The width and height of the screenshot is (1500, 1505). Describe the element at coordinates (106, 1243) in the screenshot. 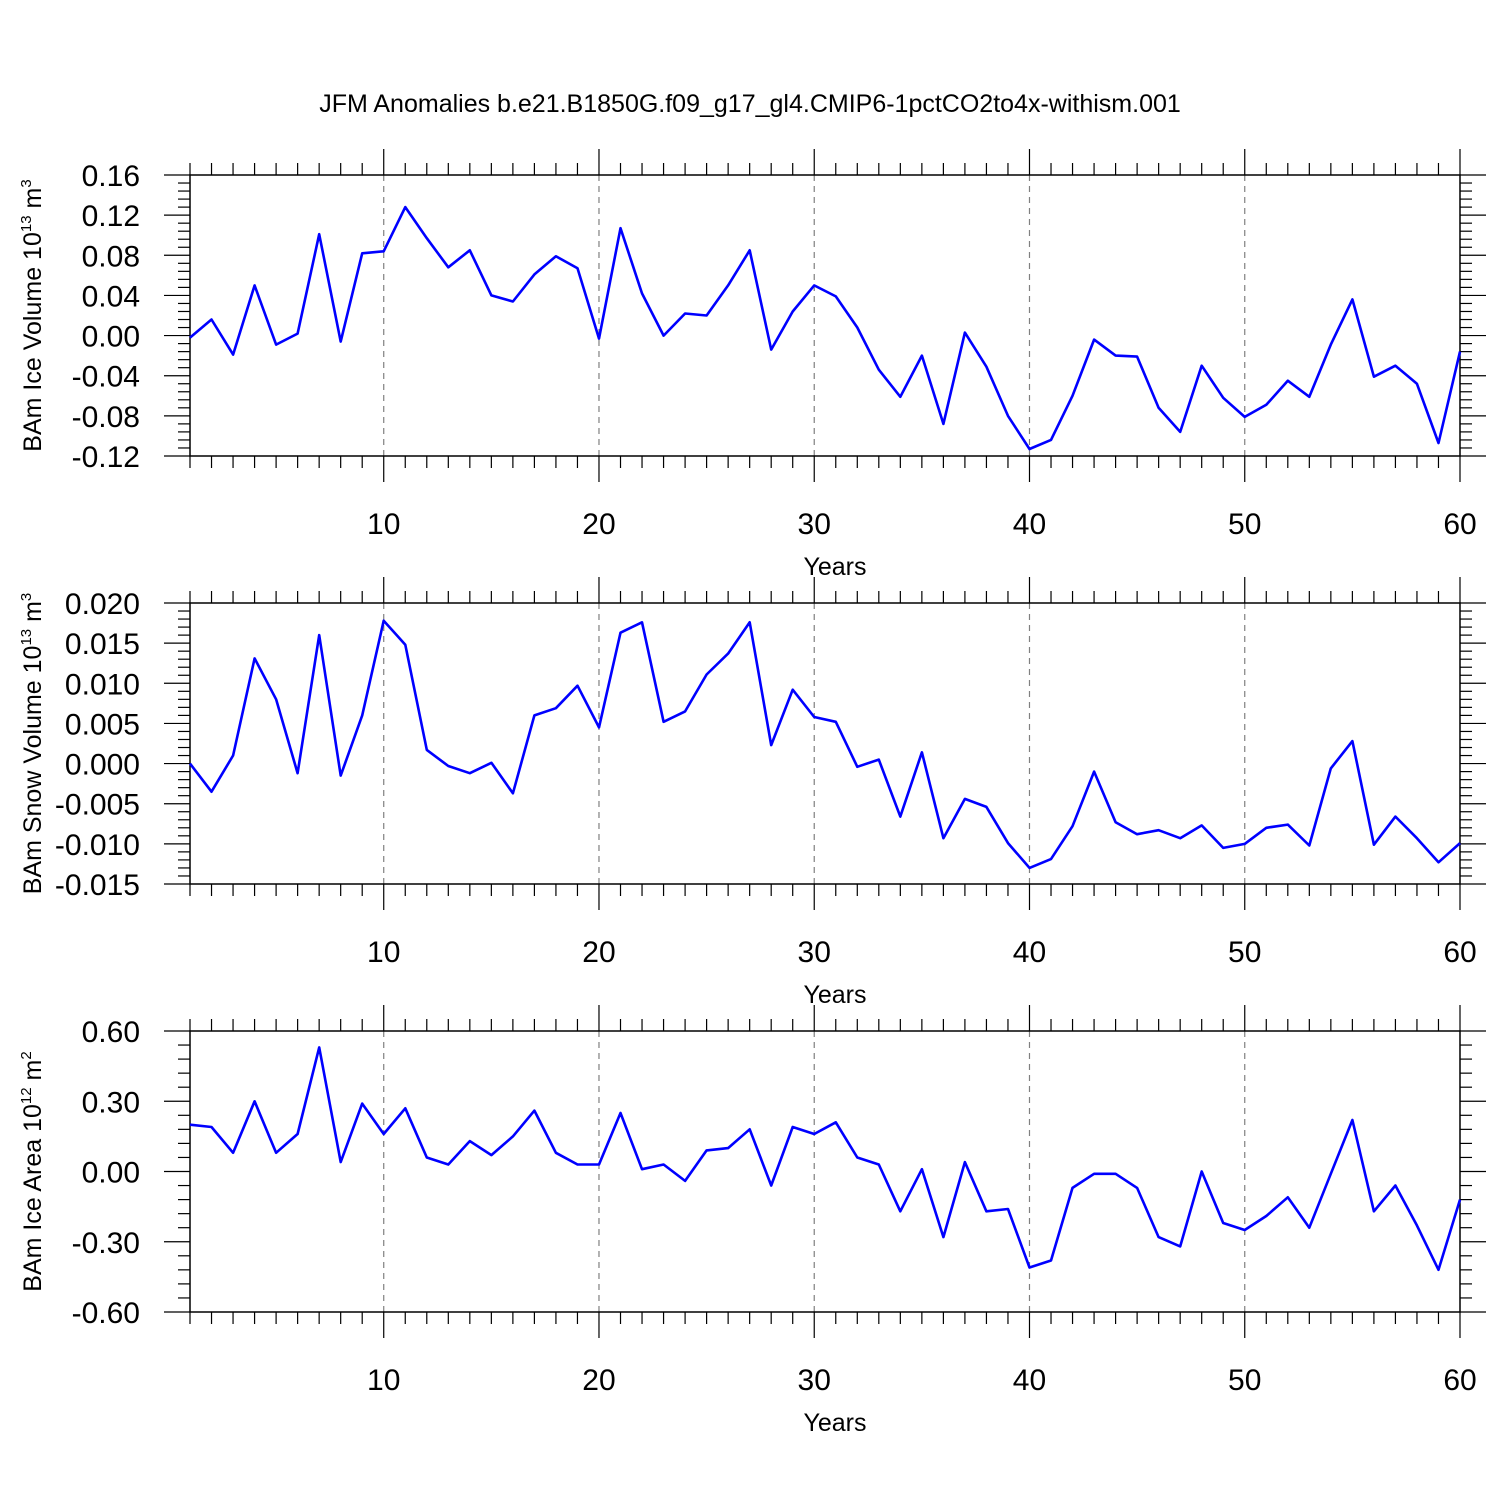

I see `y-tick-label: -0.30` at that location.